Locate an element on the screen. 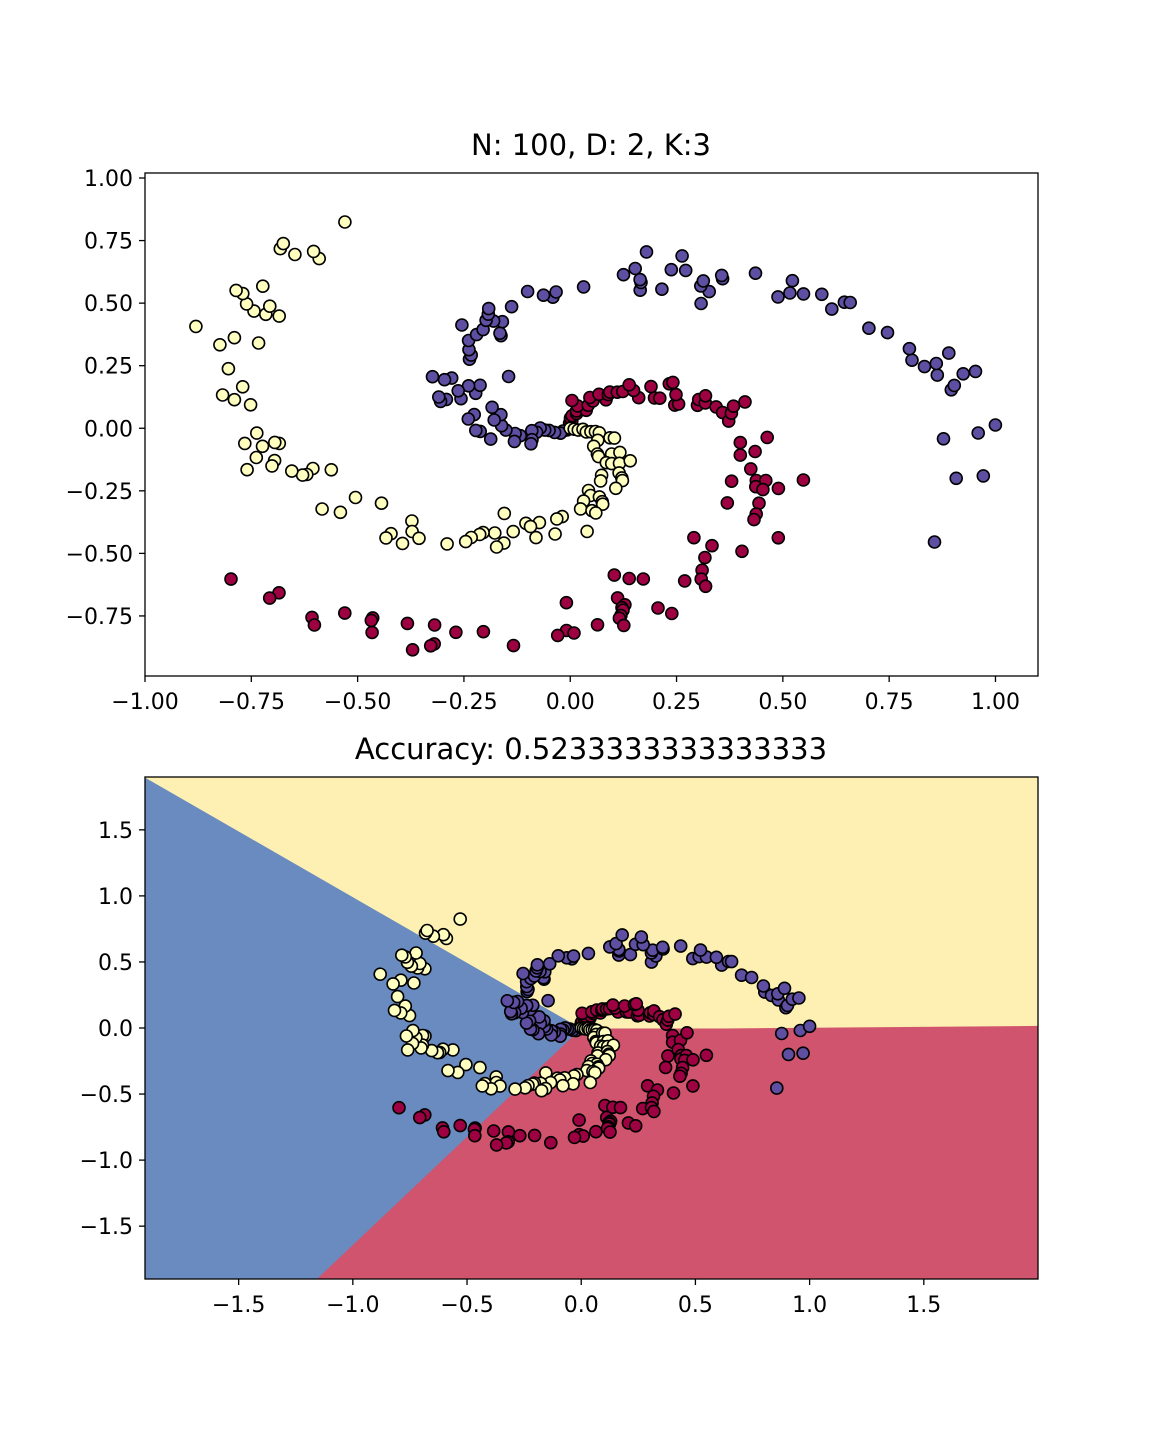 Image resolution: width=1154 pixels, height=1438 pixels. x-tick-label: −0.25 is located at coordinates (463, 702).